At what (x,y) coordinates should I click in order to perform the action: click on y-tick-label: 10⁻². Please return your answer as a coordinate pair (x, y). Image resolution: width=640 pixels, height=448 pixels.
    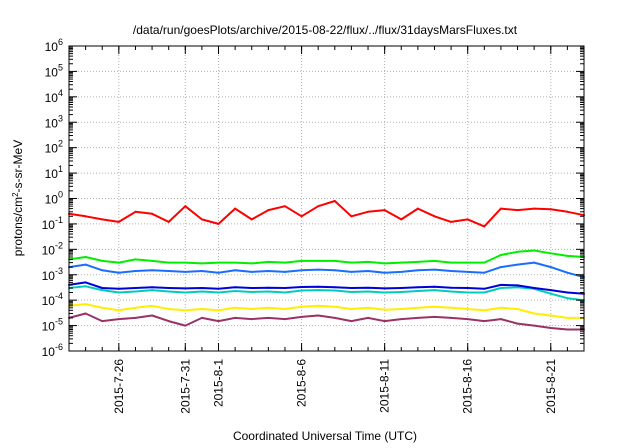
    Looking at the image, I should click on (52, 248).